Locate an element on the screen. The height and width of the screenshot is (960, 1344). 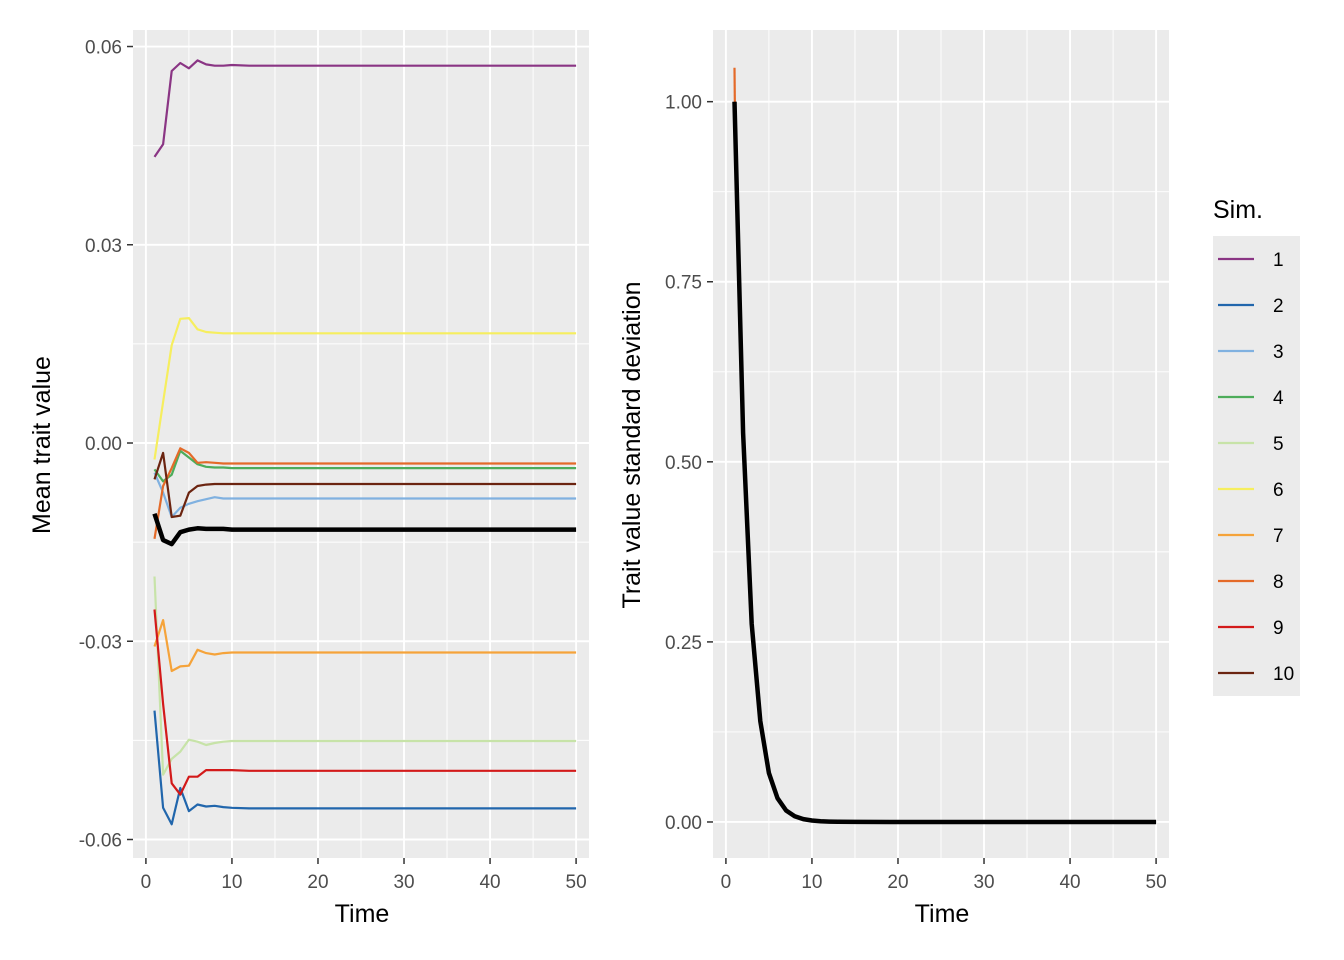
right-y-tick-label: 0.00 is located at coordinates (683, 823).